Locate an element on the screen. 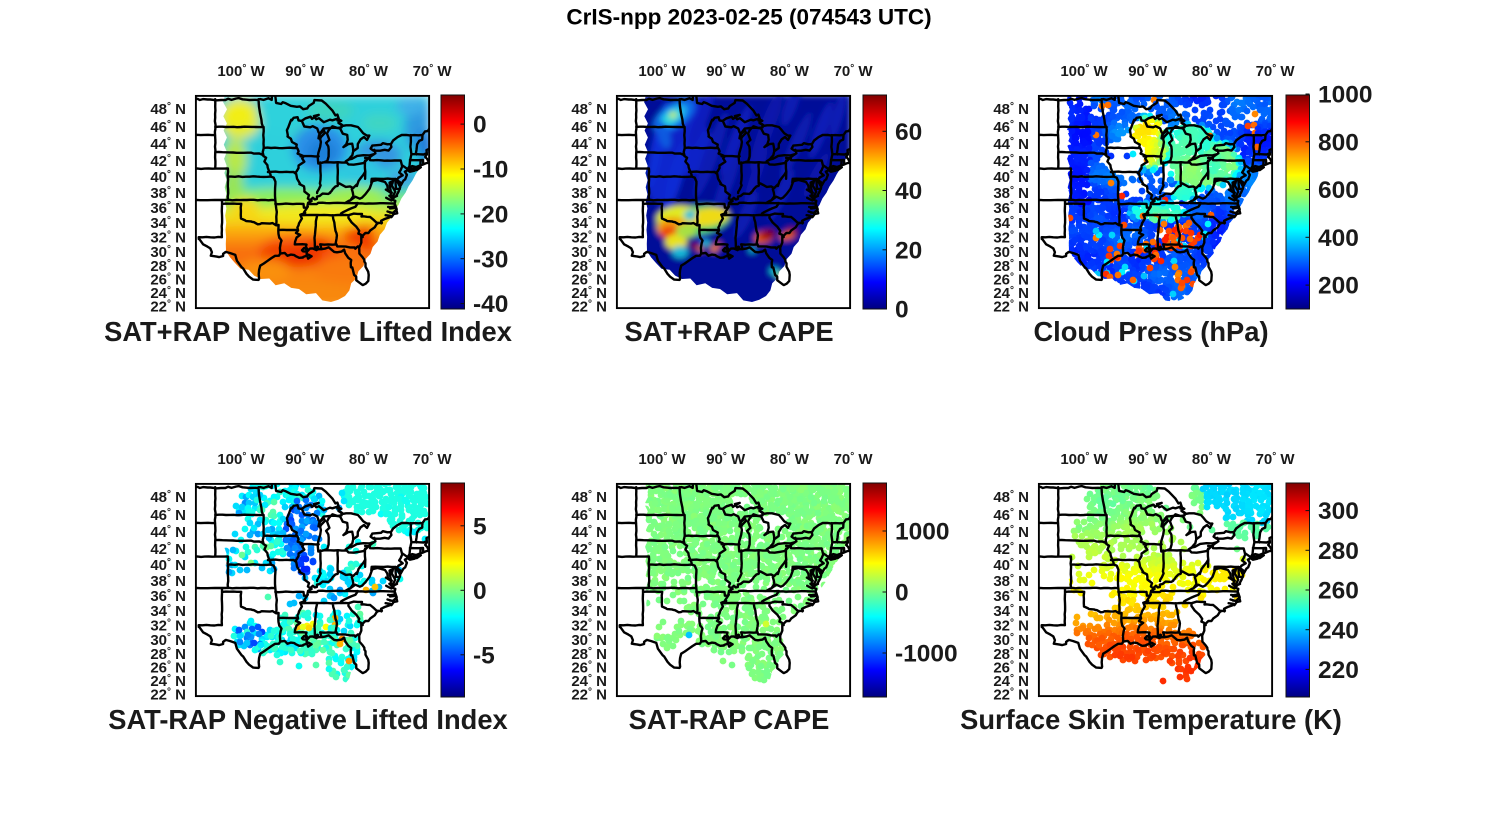 Image resolution: width=1500 pixels, height=830 pixels. svg-text: -20 is located at coordinates (490, 215).